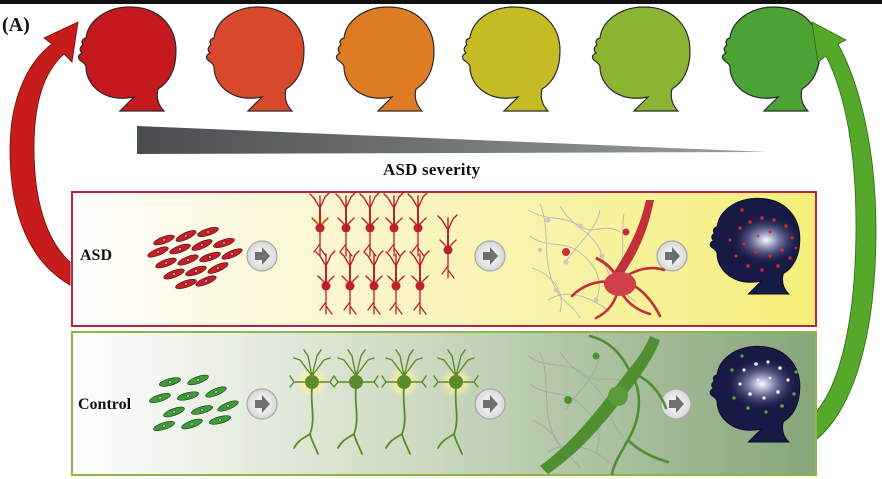 The width and height of the screenshot is (882, 479). I want to click on control-network-icon, so click(598, 405).